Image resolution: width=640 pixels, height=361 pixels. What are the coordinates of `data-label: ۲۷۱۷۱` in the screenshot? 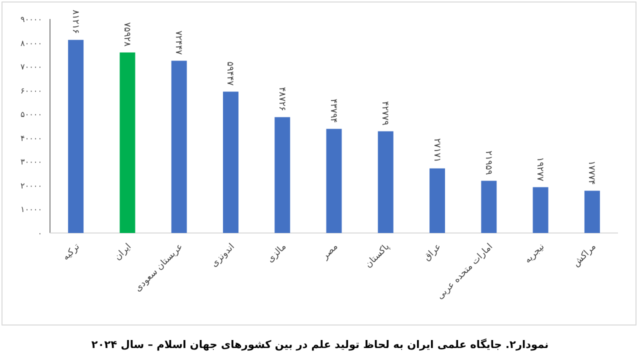 It's located at (436, 150).